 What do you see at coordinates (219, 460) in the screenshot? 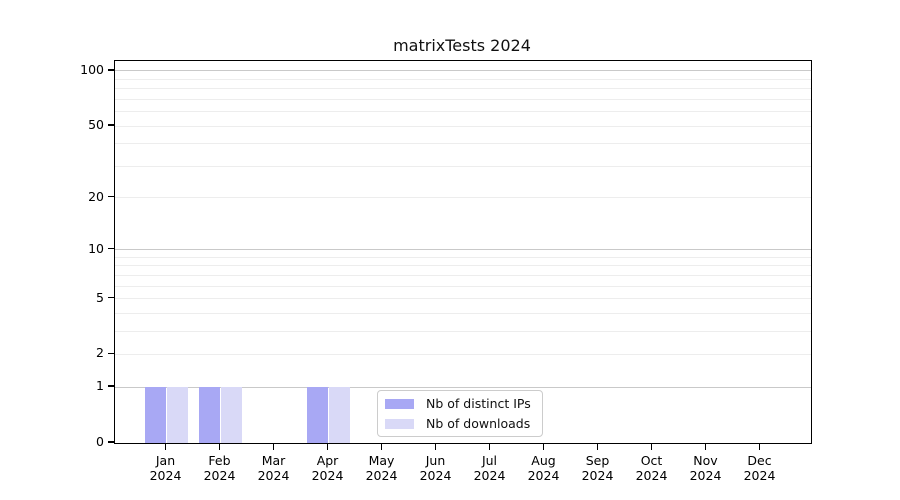
I see `x-tick-month: Feb` at bounding box center [219, 460].